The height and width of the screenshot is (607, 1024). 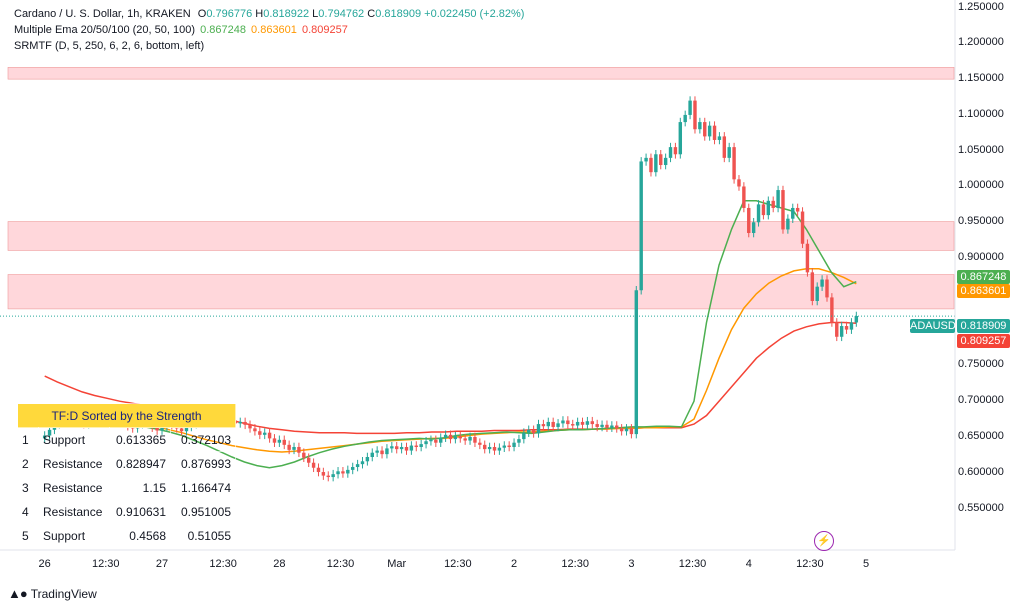 What do you see at coordinates (63, 593) in the screenshot?
I see `watermark-text: TradingView` at bounding box center [63, 593].